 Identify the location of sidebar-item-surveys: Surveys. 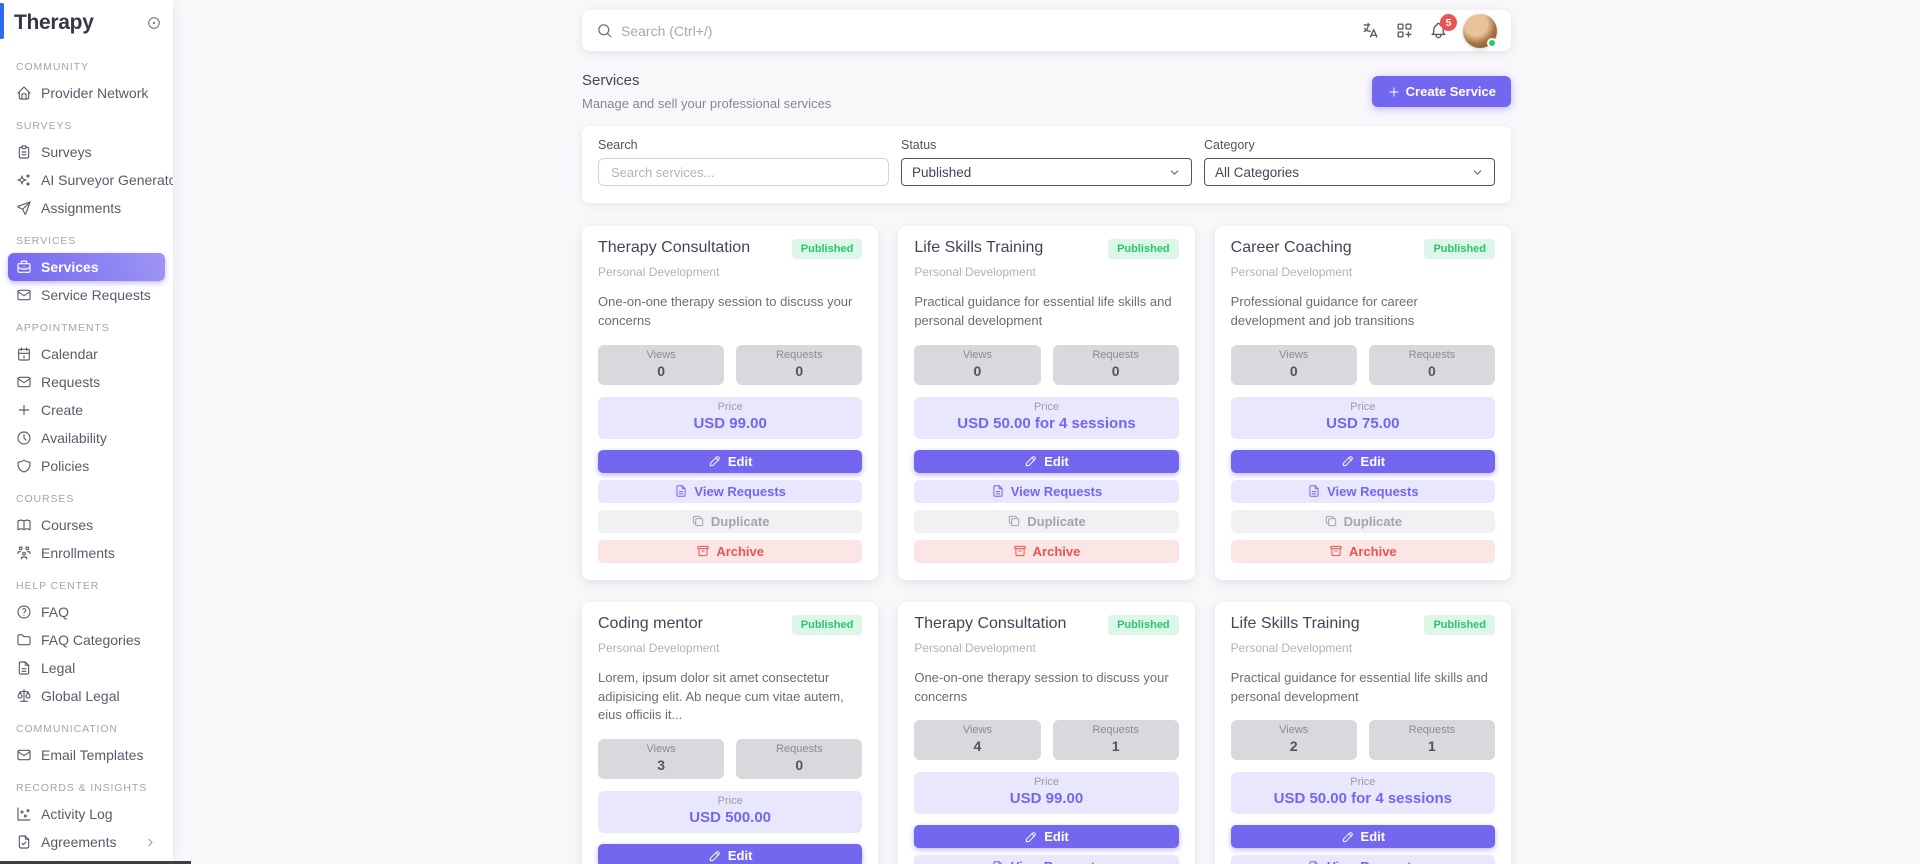
(86, 152).